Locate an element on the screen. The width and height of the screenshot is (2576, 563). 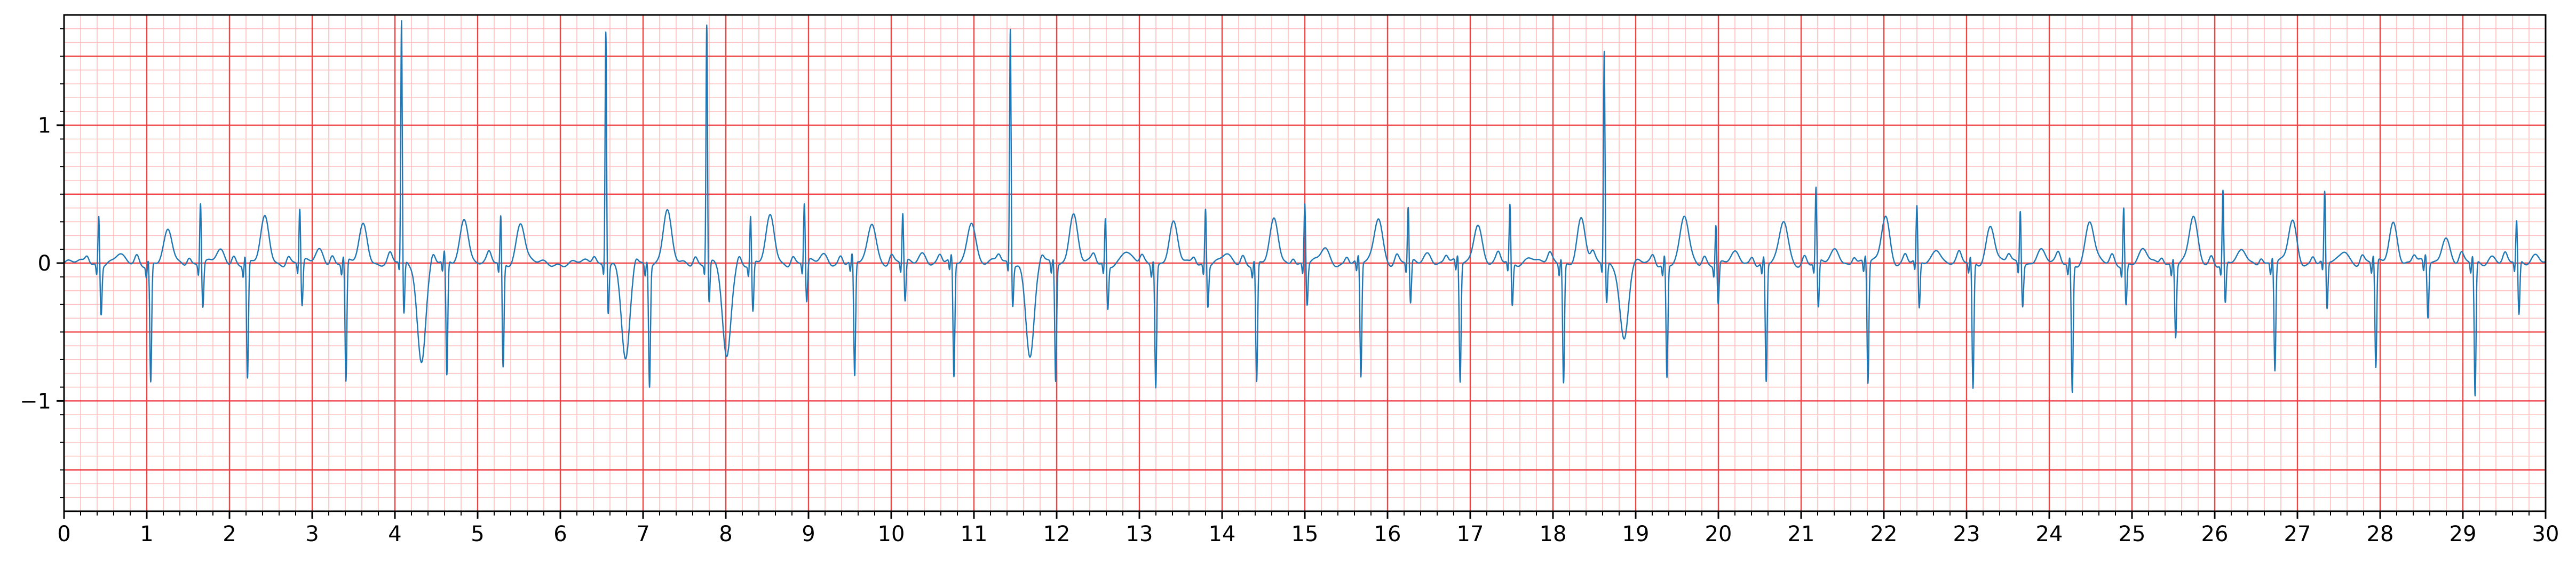
x-tick-label: 29 is located at coordinates (2464, 534).